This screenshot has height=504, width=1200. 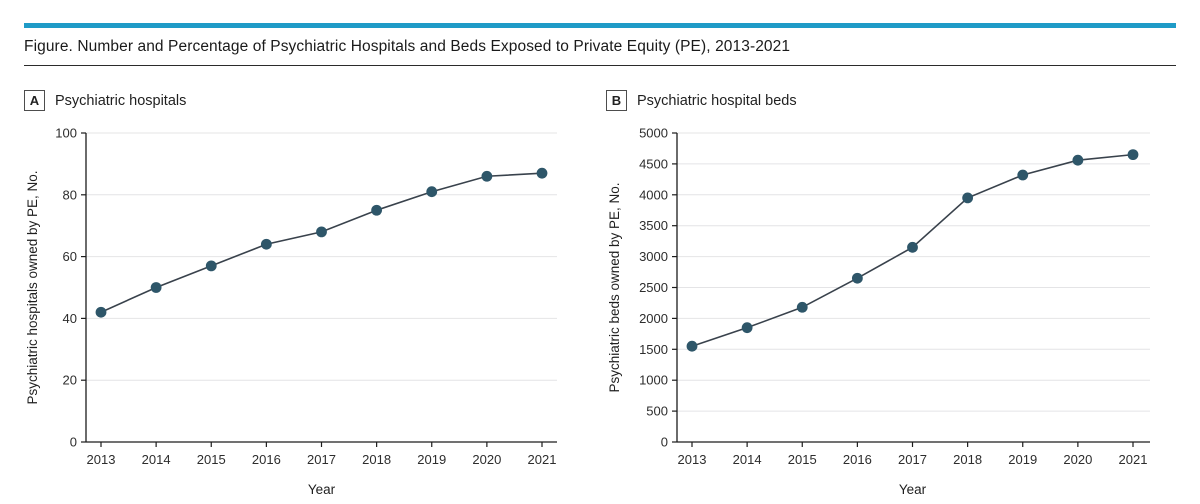 I want to click on y-tick-label: 100, so click(x=66, y=133).